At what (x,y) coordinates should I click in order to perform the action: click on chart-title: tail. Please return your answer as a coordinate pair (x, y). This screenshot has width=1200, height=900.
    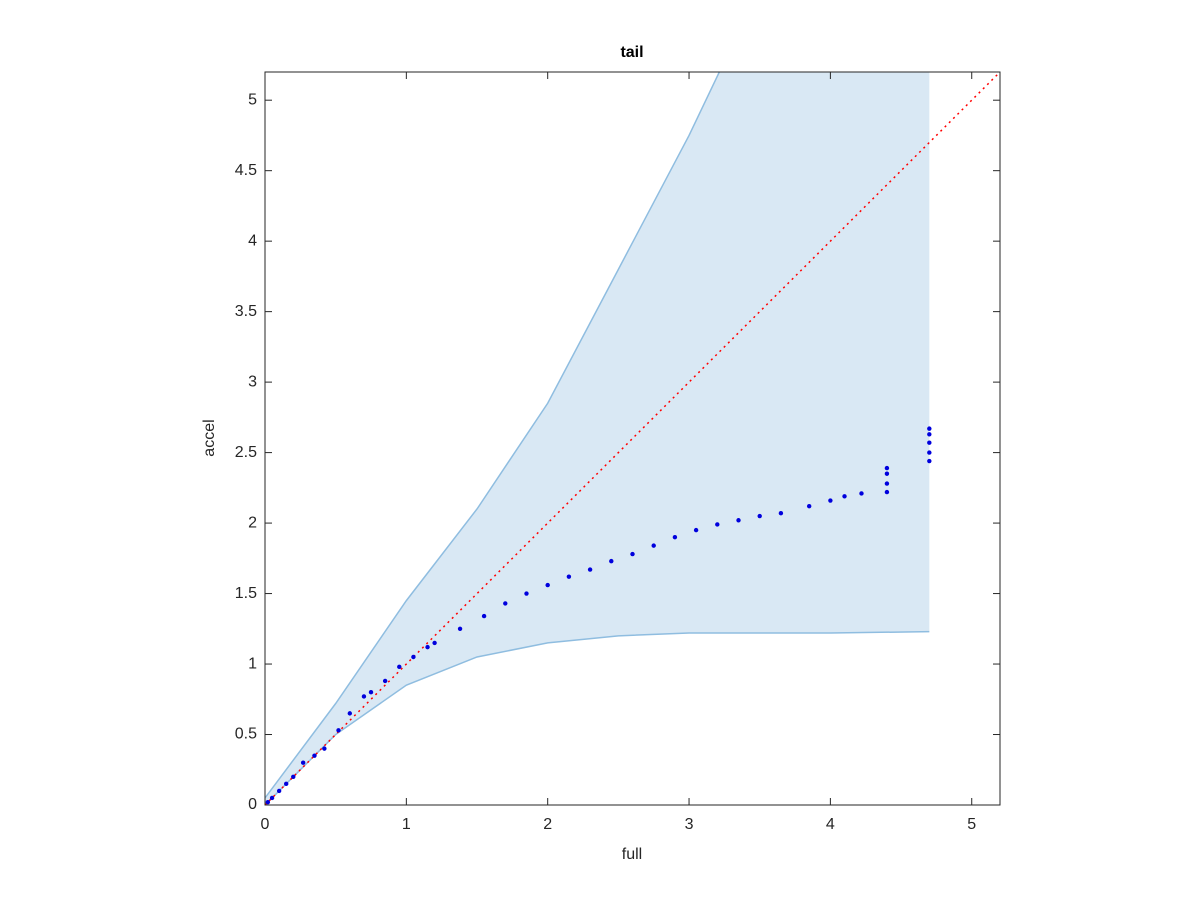
    Looking at the image, I should click on (631, 52).